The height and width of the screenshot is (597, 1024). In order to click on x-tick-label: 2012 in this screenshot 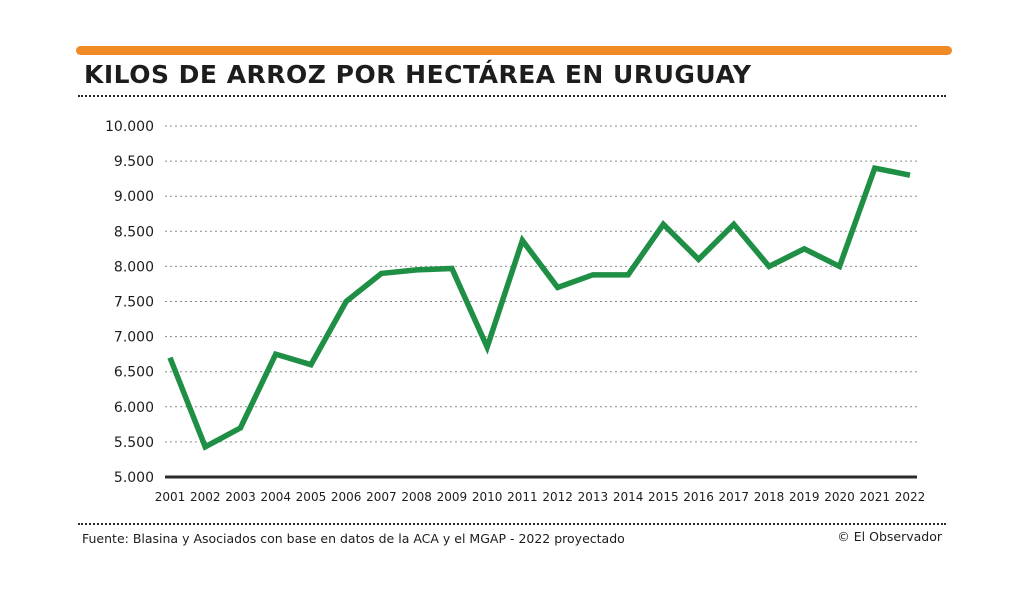, I will do `click(557, 497)`.